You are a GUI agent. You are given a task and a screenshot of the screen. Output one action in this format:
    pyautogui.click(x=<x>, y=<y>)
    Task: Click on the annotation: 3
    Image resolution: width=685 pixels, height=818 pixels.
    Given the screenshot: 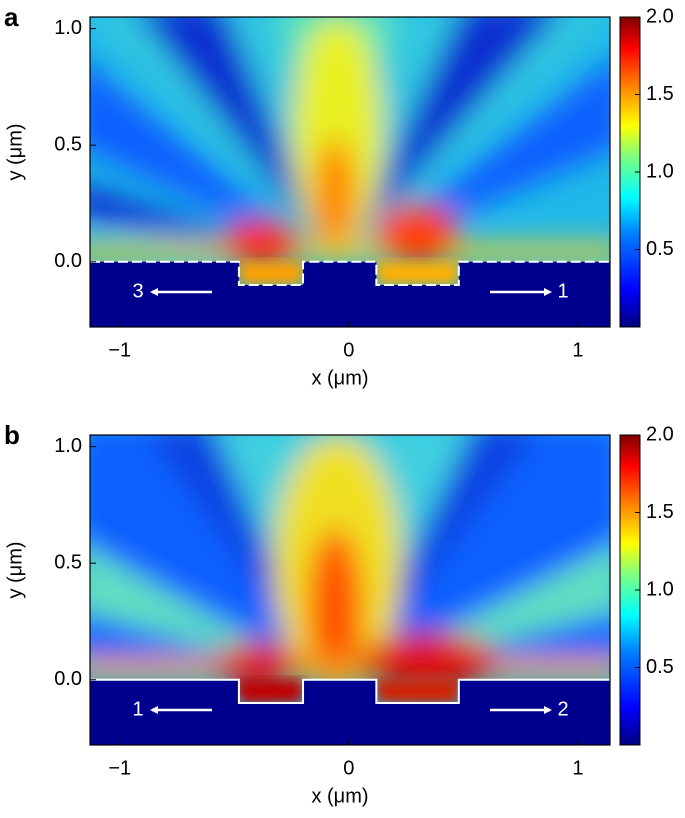 What is the action you would take?
    pyautogui.click(x=137, y=291)
    